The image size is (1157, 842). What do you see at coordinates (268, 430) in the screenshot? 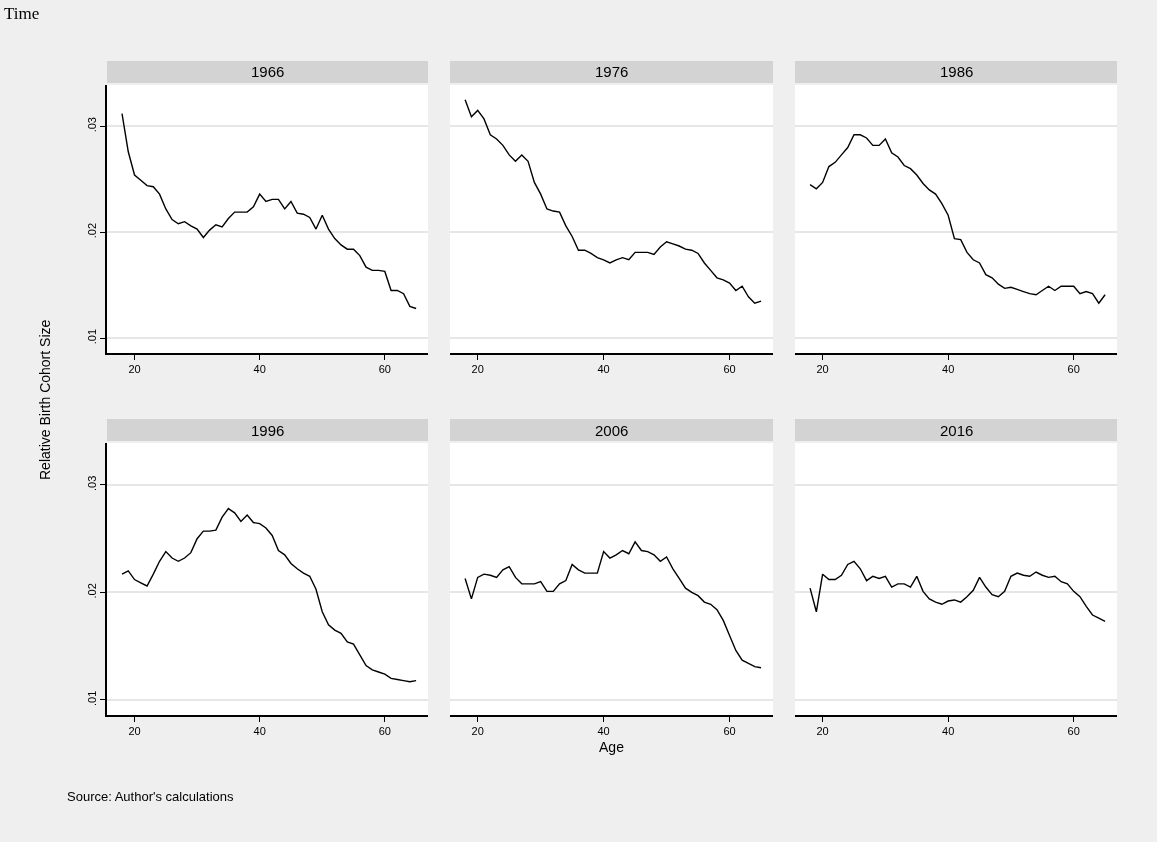
I see `chart-title: 1996` at bounding box center [268, 430].